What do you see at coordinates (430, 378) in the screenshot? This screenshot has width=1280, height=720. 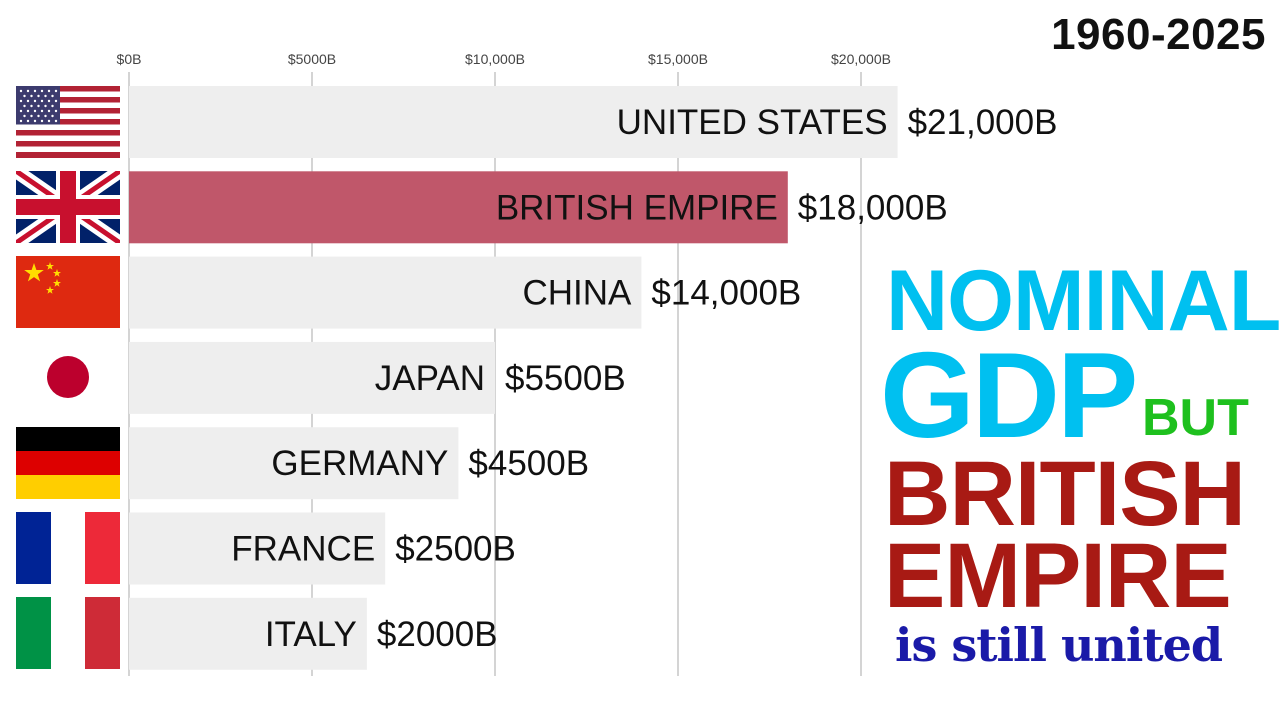 I see `category-label: JAPAN` at bounding box center [430, 378].